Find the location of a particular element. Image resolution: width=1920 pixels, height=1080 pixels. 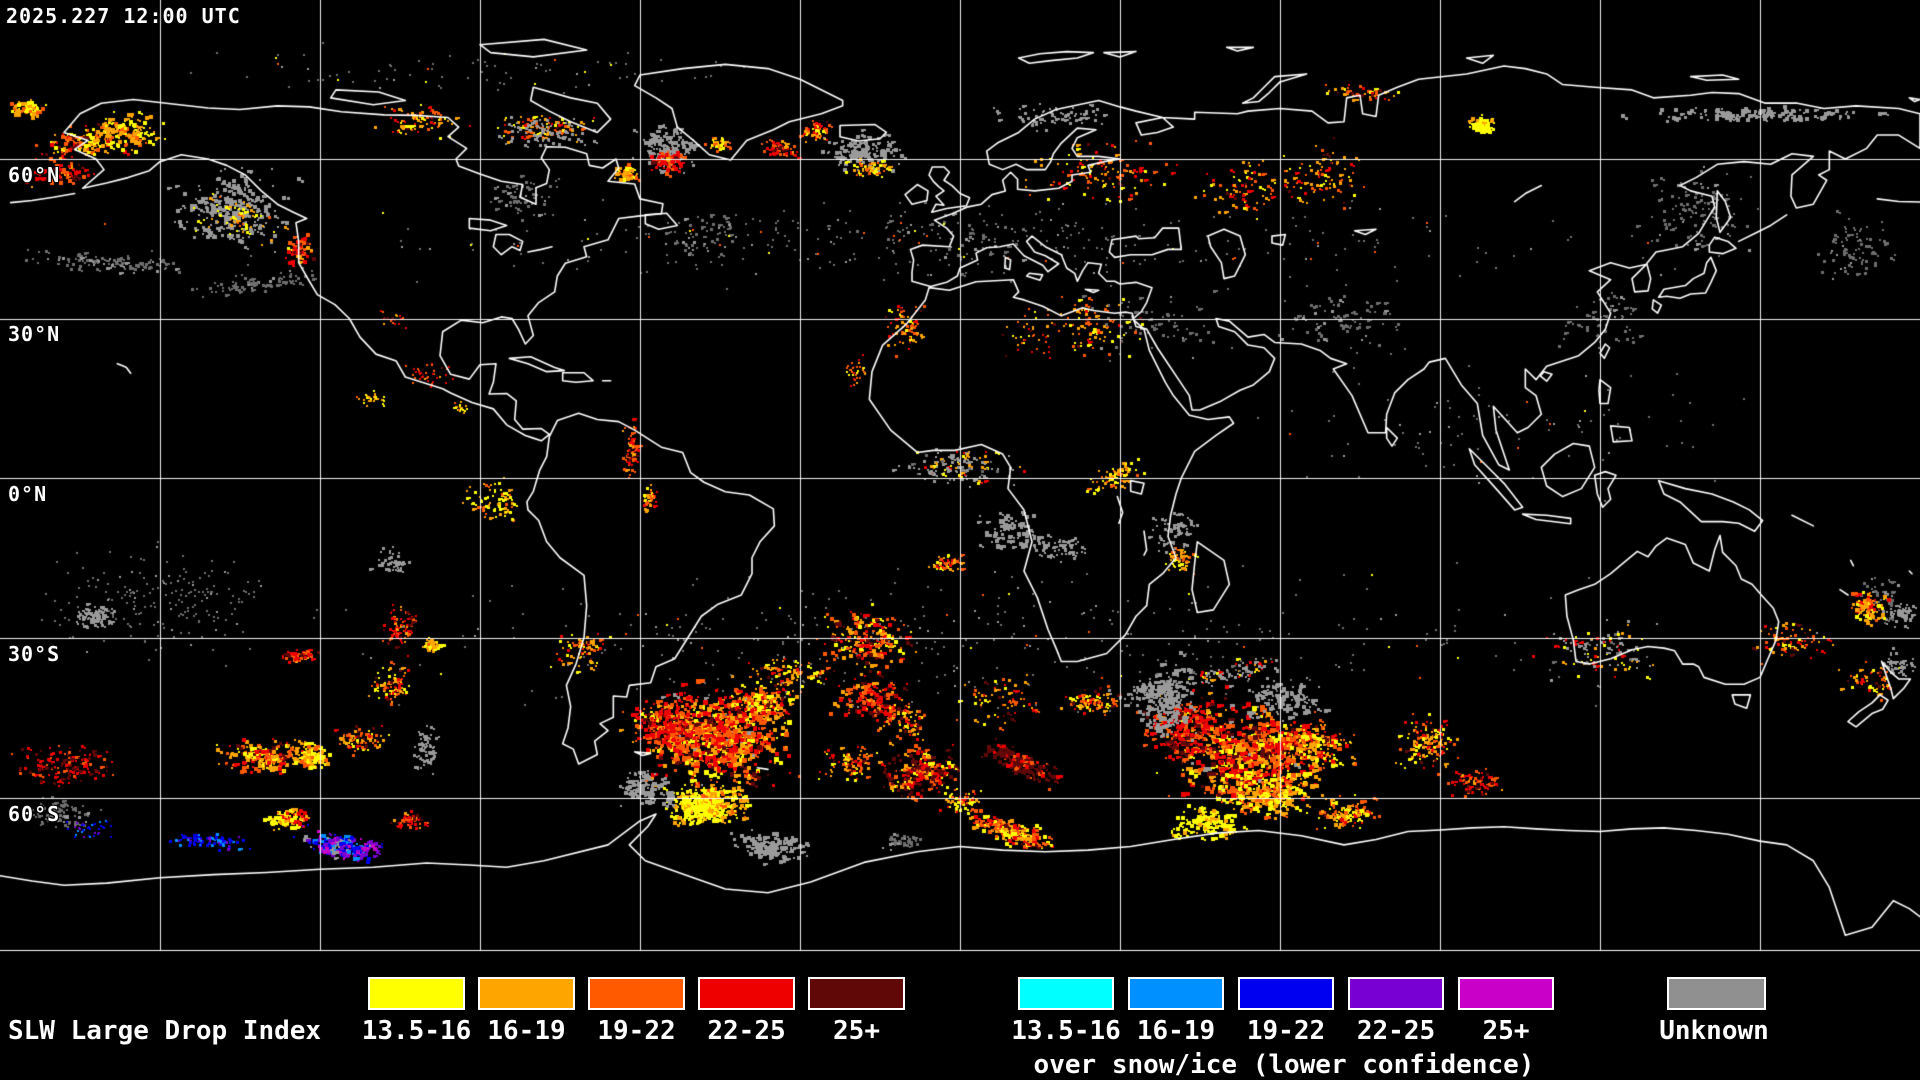

legend-label-warm-13.5-16: 13.5-16 is located at coordinates (416, 1031).